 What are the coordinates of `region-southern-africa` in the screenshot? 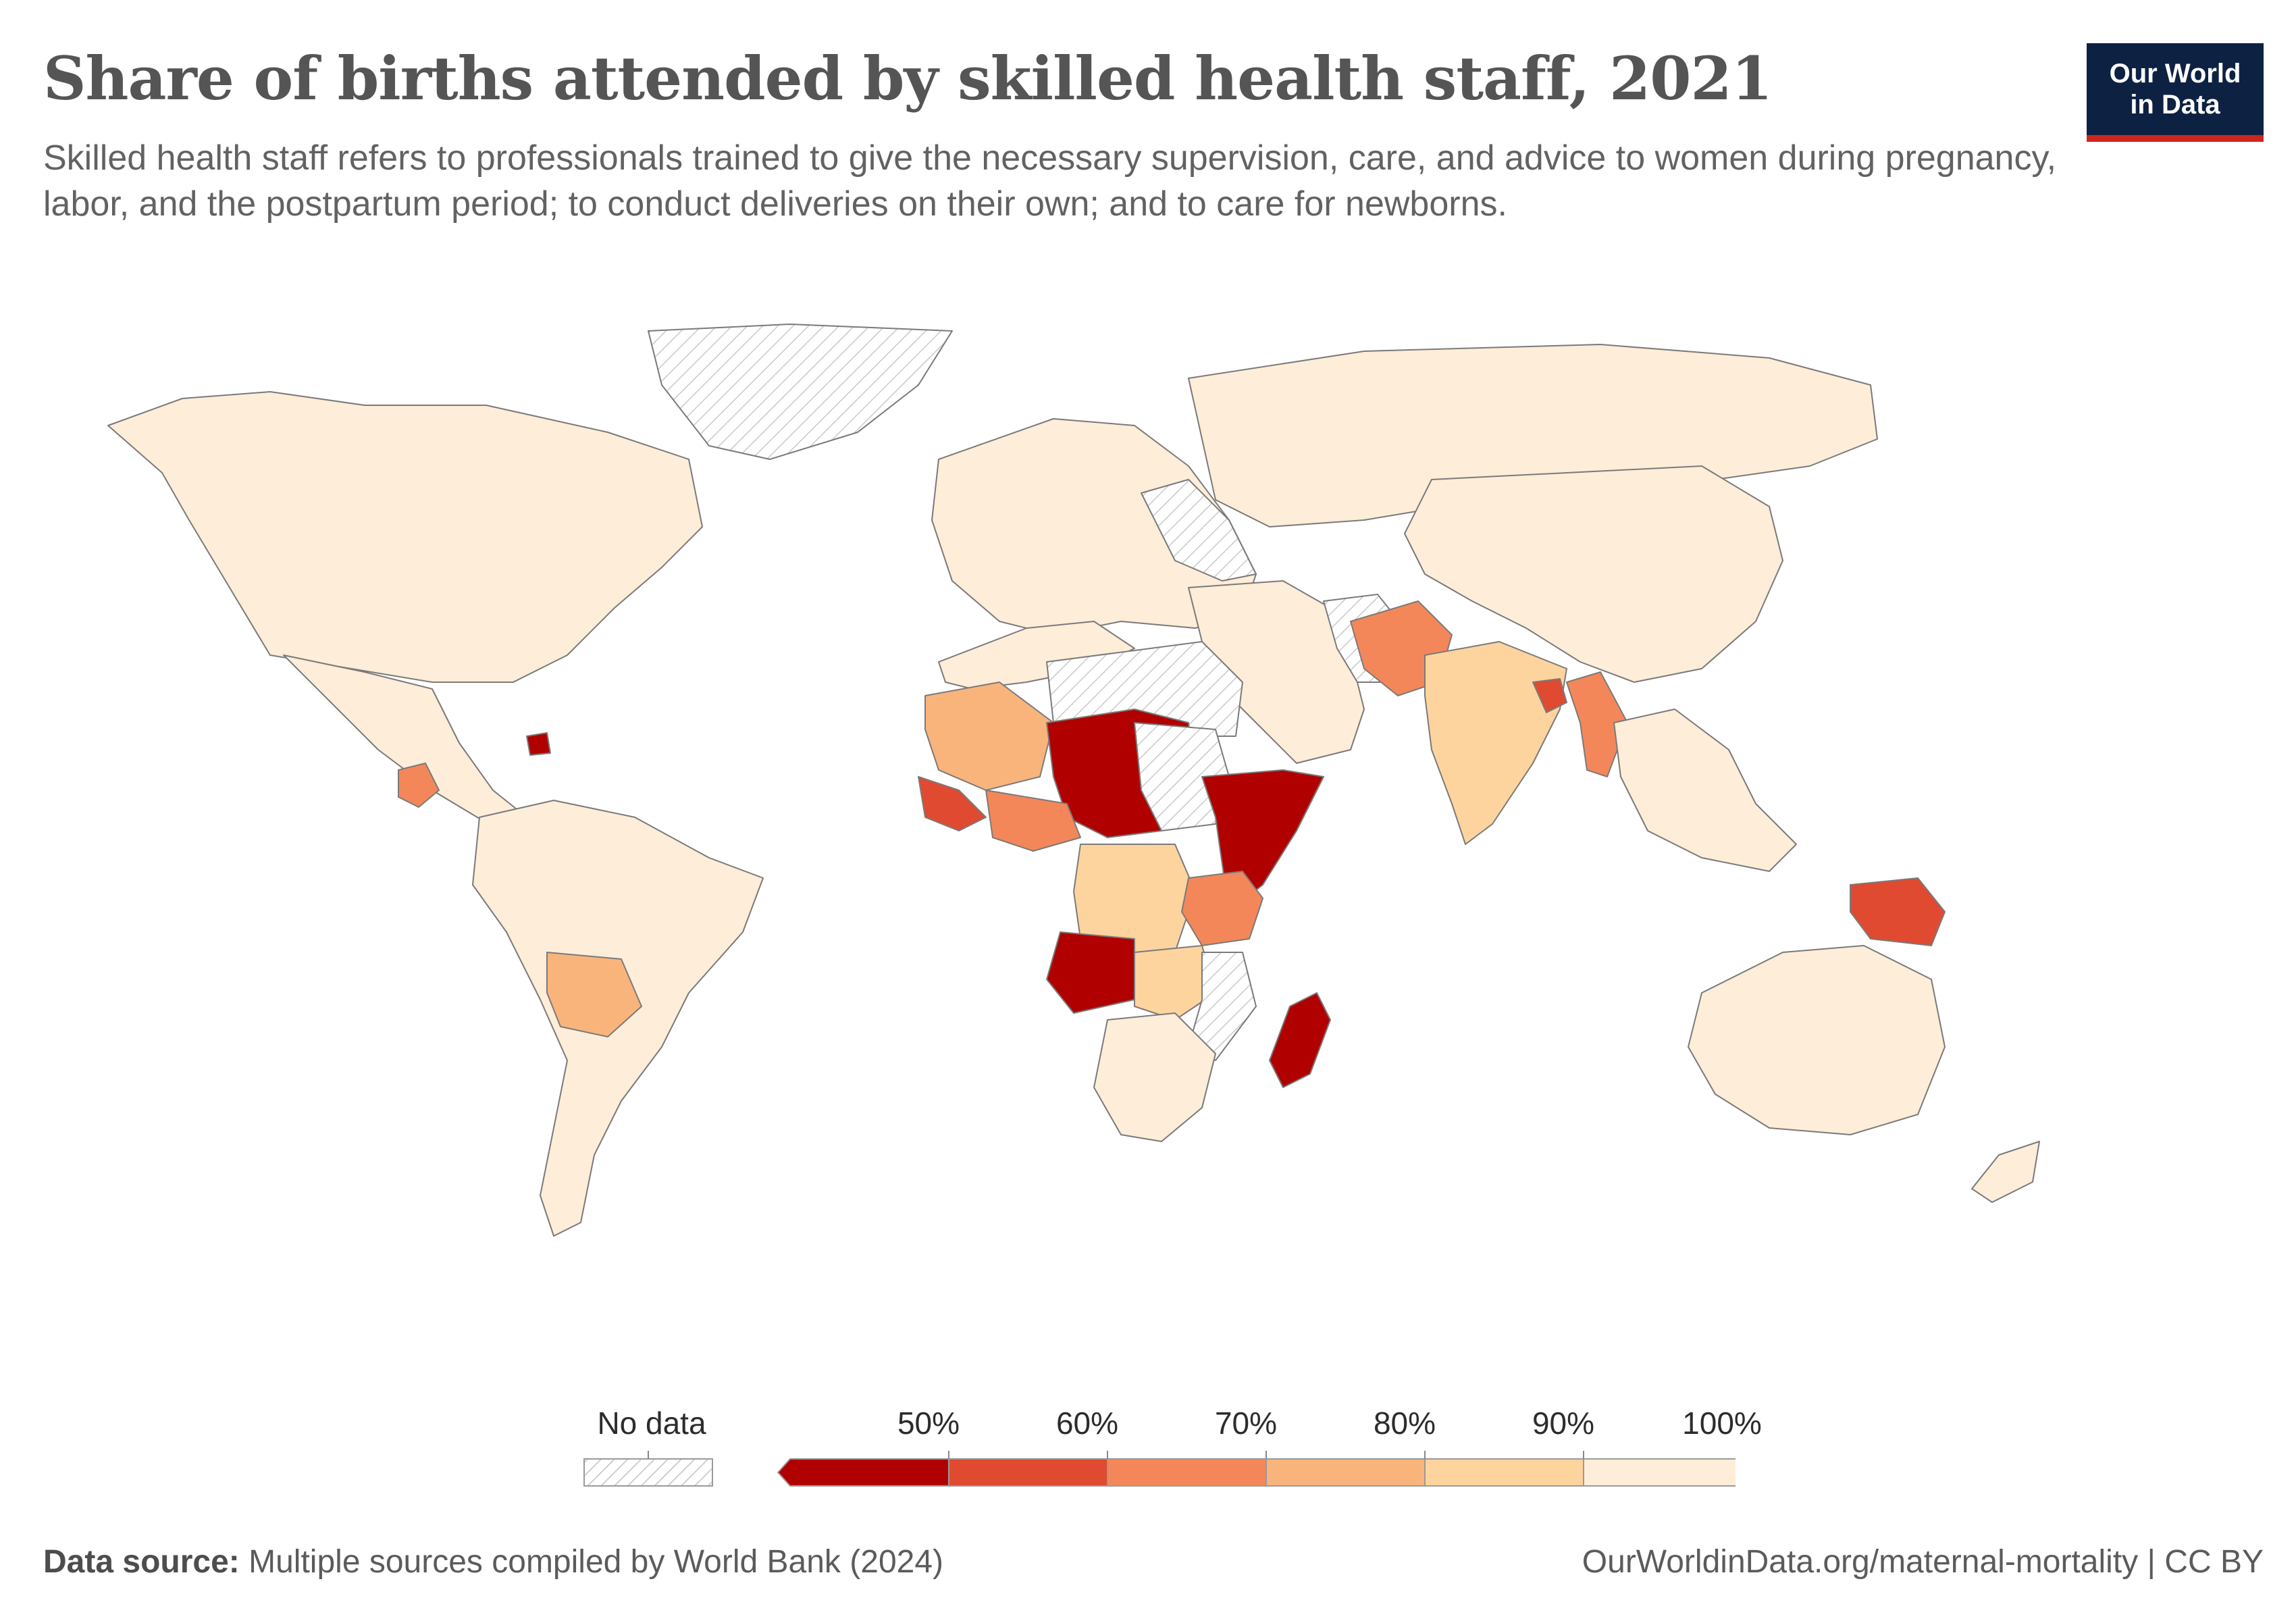 It's located at (1154, 1077).